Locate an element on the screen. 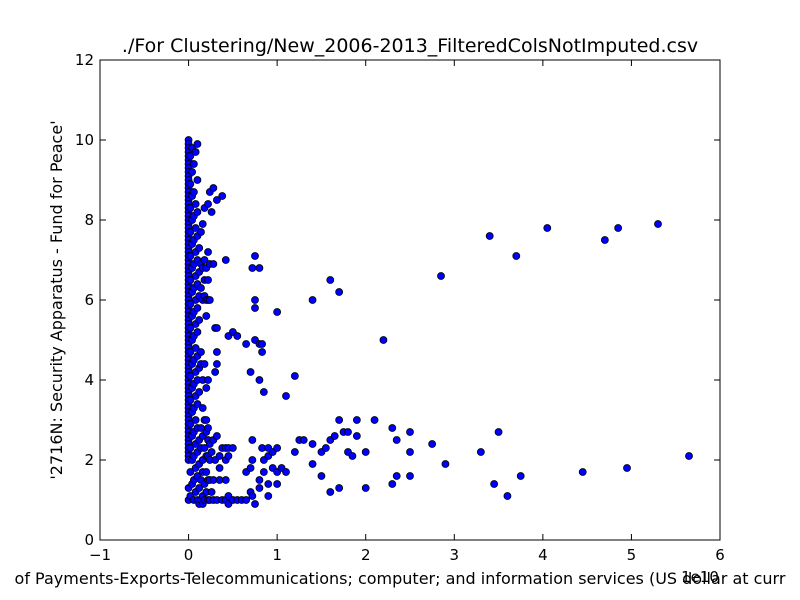 This screenshot has width=800, height=600. x-tick-label: −1 is located at coordinates (100, 555).